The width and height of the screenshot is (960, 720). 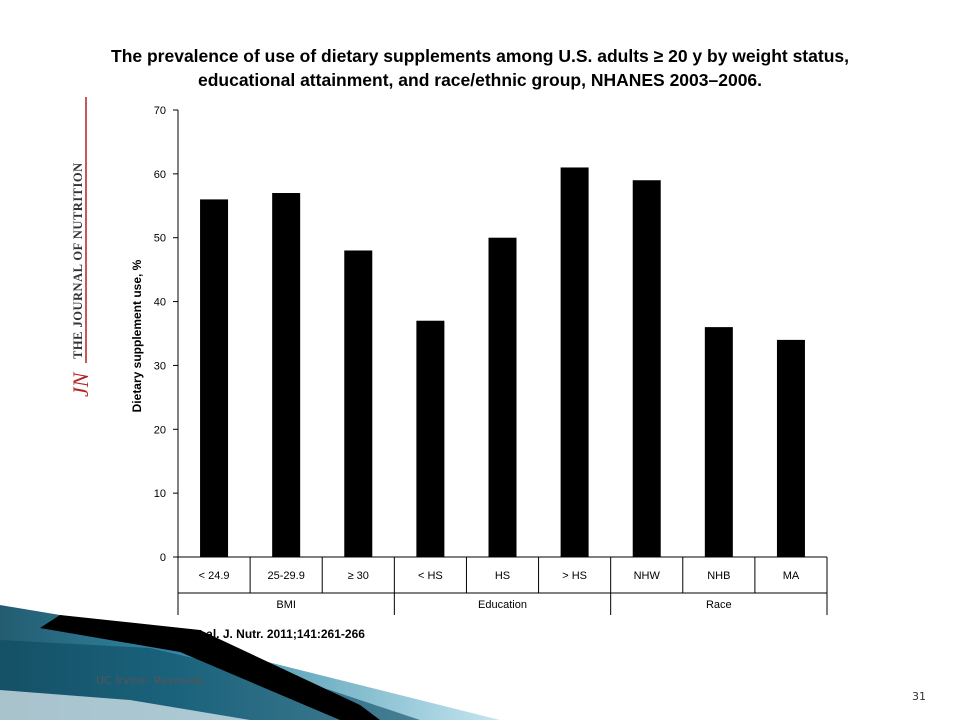 I want to click on x-tick-label: < HS, so click(x=430, y=576).